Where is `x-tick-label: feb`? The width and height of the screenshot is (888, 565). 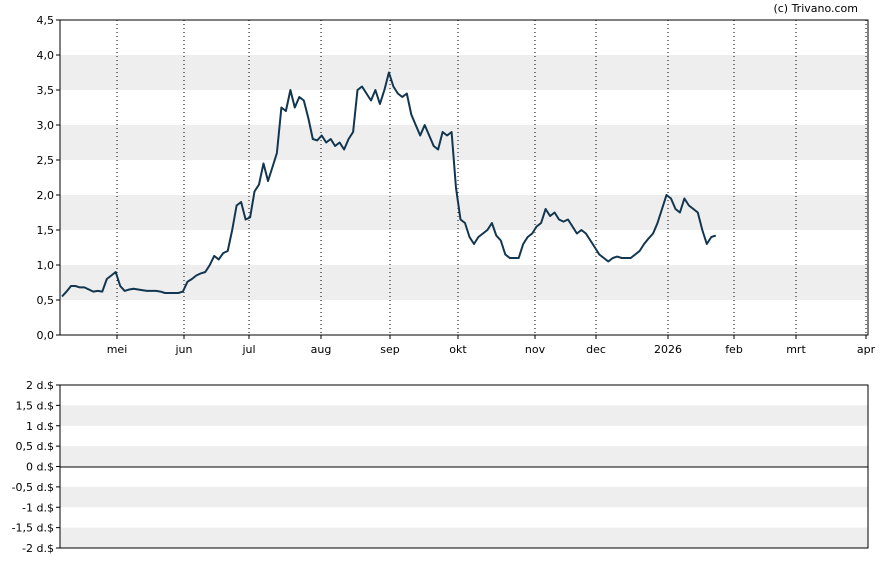 x-tick-label: feb is located at coordinates (734, 349).